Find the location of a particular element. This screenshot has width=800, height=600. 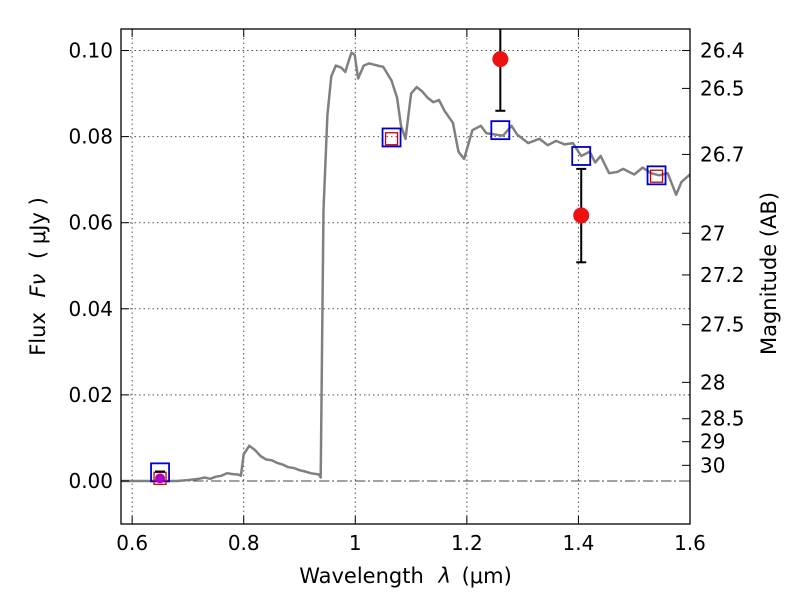

y-tick-label: 0.10 is located at coordinates (90, 51).